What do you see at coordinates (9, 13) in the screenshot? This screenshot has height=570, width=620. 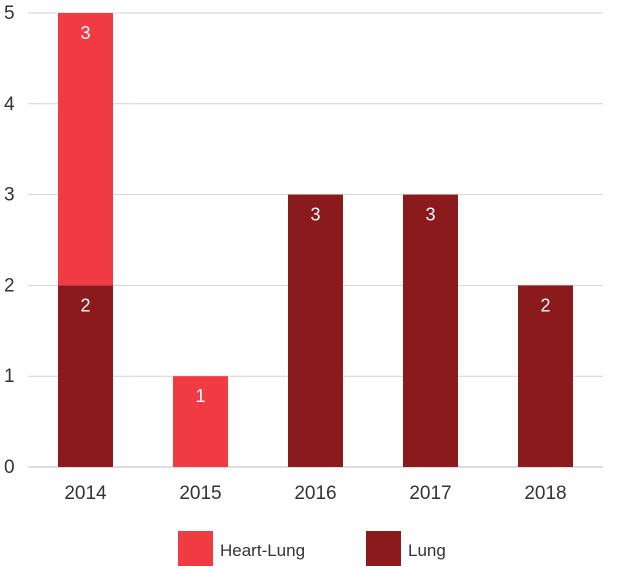 I see `y-tick-label: 5` at bounding box center [9, 13].